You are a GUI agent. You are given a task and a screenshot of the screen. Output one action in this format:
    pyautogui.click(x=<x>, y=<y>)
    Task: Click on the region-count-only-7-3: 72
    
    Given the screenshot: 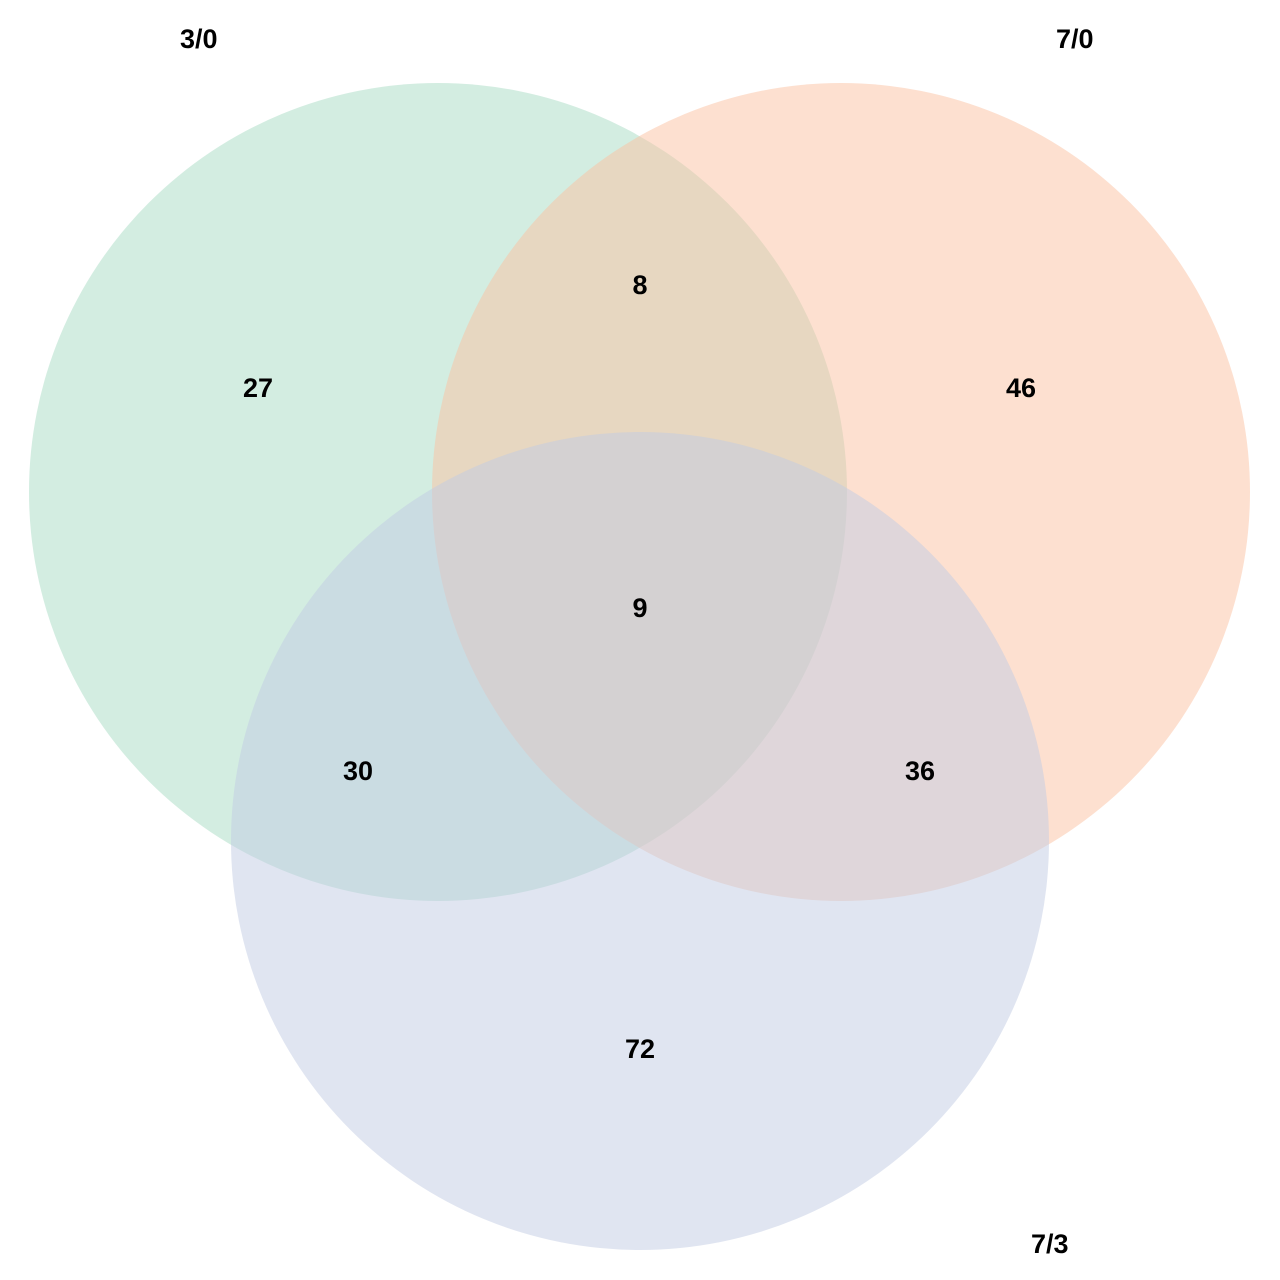 What is the action you would take?
    pyautogui.click(x=640, y=1049)
    